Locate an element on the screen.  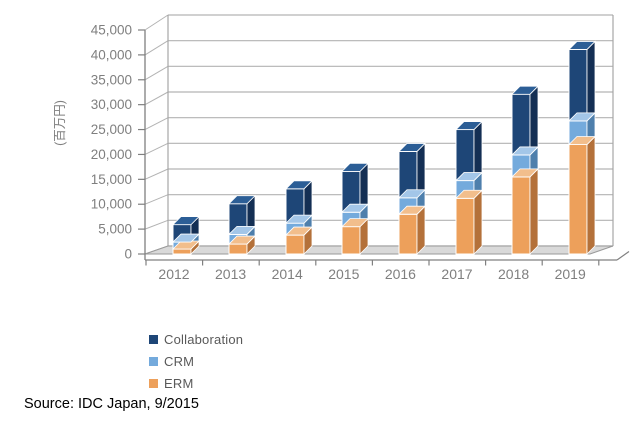
x-category-label: 2019 is located at coordinates (570, 274).